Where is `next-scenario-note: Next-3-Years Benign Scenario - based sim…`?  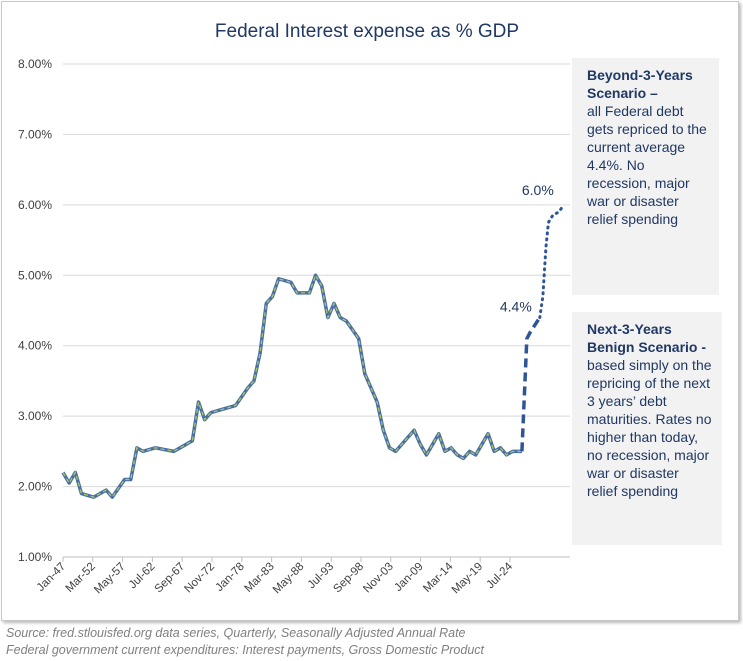 next-scenario-note: Next-3-Years Benign Scenario - based sim… is located at coordinates (647, 428).